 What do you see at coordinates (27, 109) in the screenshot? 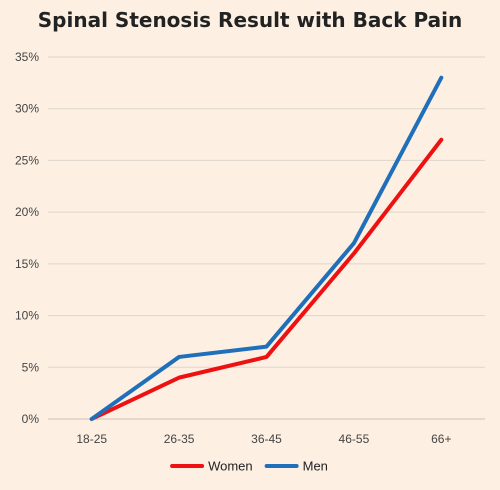
I see `y-tick-label: 30%` at bounding box center [27, 109].